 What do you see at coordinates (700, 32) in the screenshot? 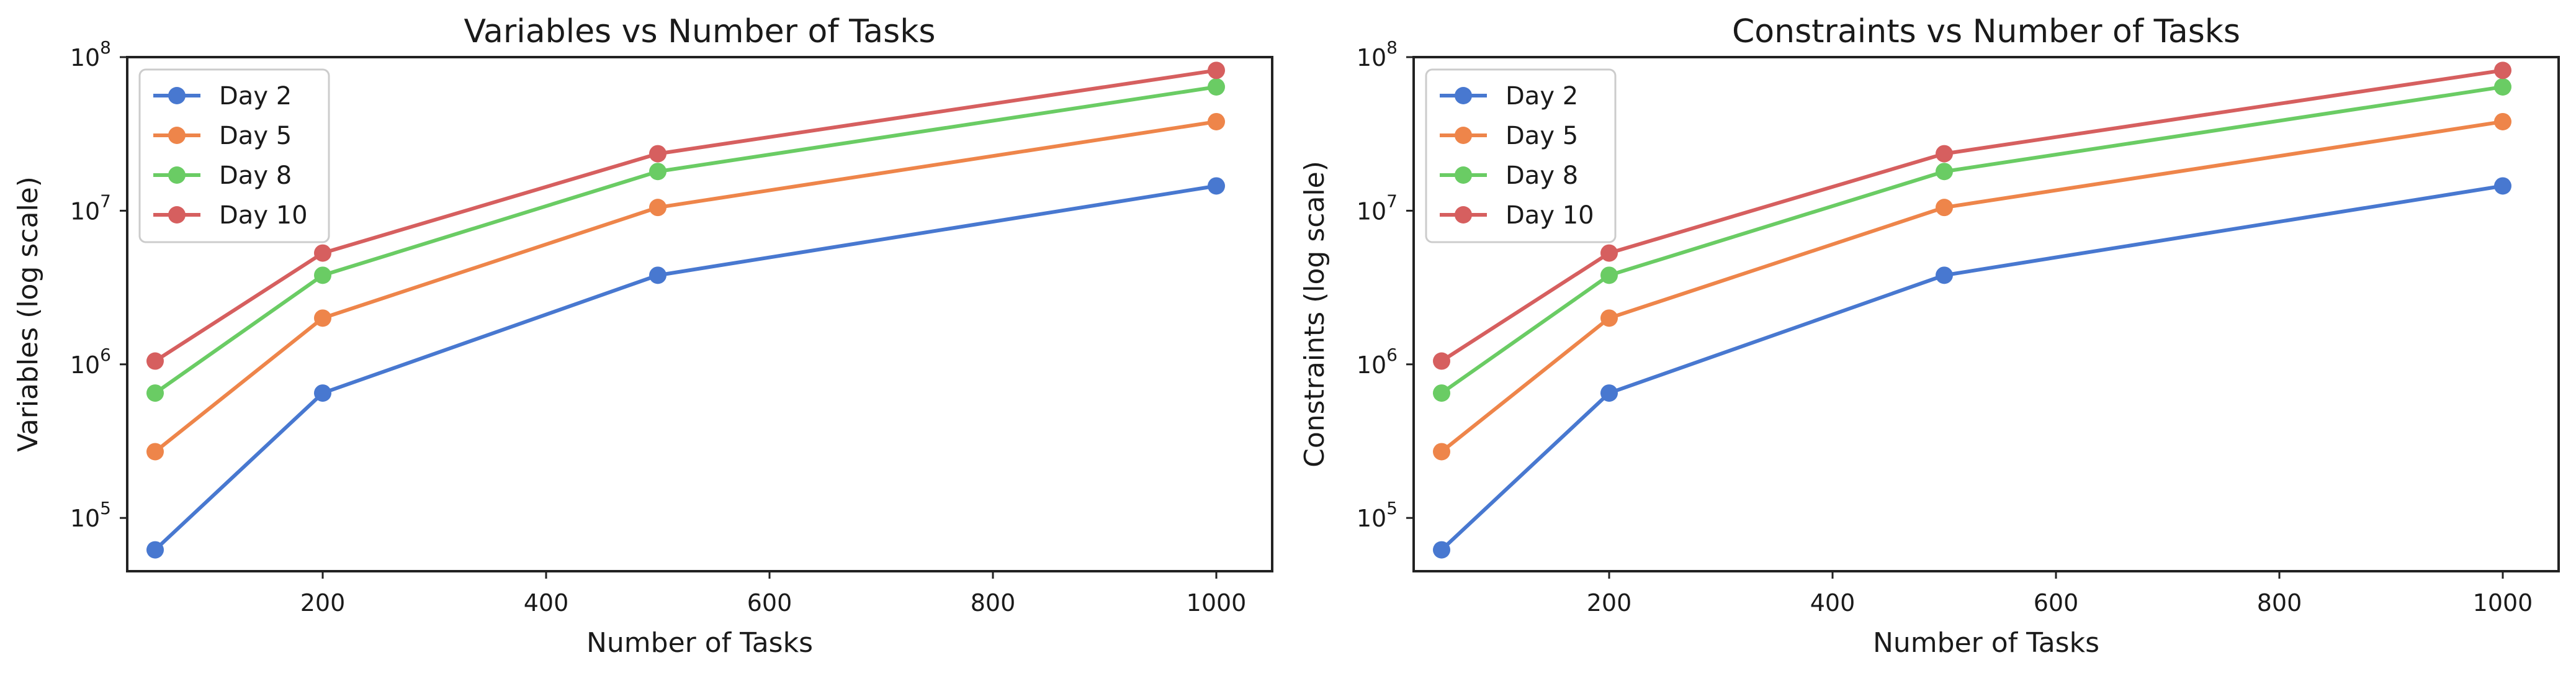
I see `chart-title: Variables vs Number of Tasks` at bounding box center [700, 32].